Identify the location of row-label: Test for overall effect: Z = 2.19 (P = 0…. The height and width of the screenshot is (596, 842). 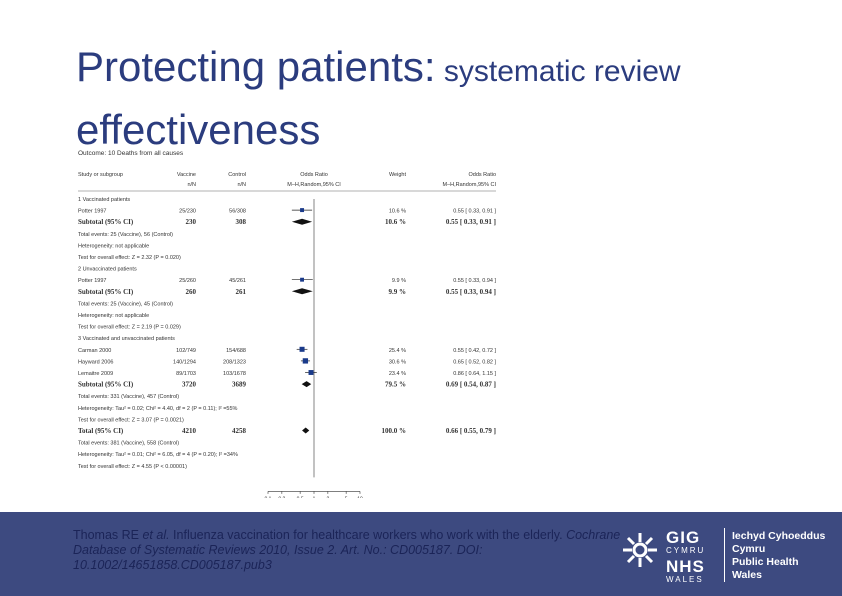
(129, 328).